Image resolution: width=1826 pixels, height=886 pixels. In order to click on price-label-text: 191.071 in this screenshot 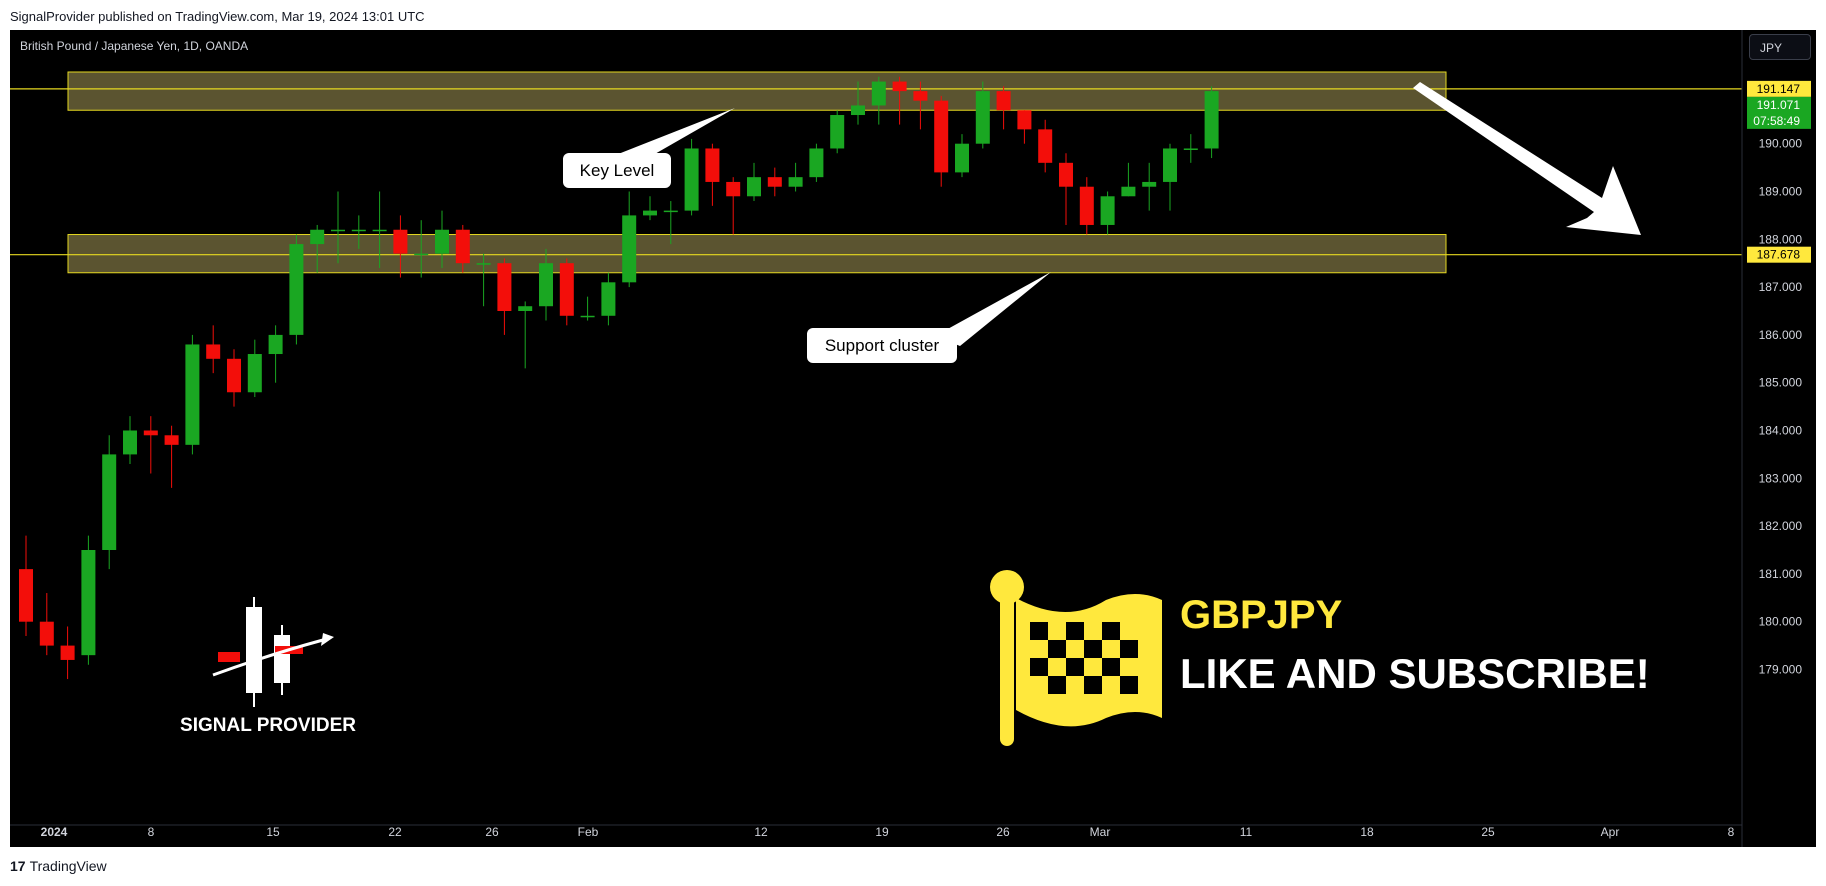, I will do `click(1779, 105)`.